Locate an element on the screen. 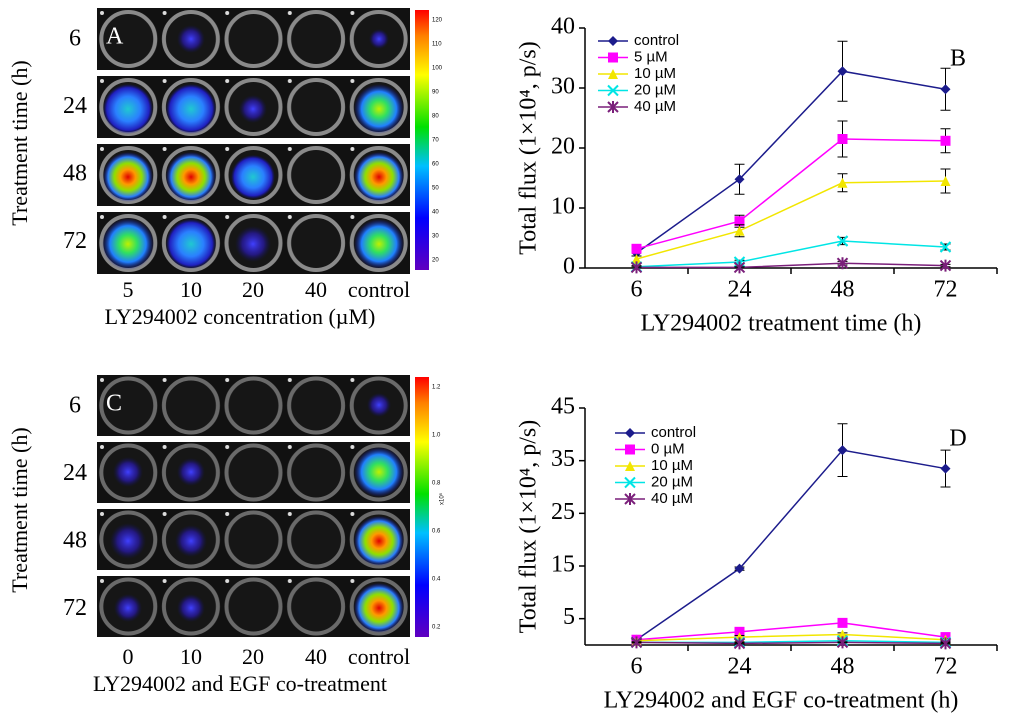 The image size is (1016, 720). colorbar-label: 20 is located at coordinates (435, 261).